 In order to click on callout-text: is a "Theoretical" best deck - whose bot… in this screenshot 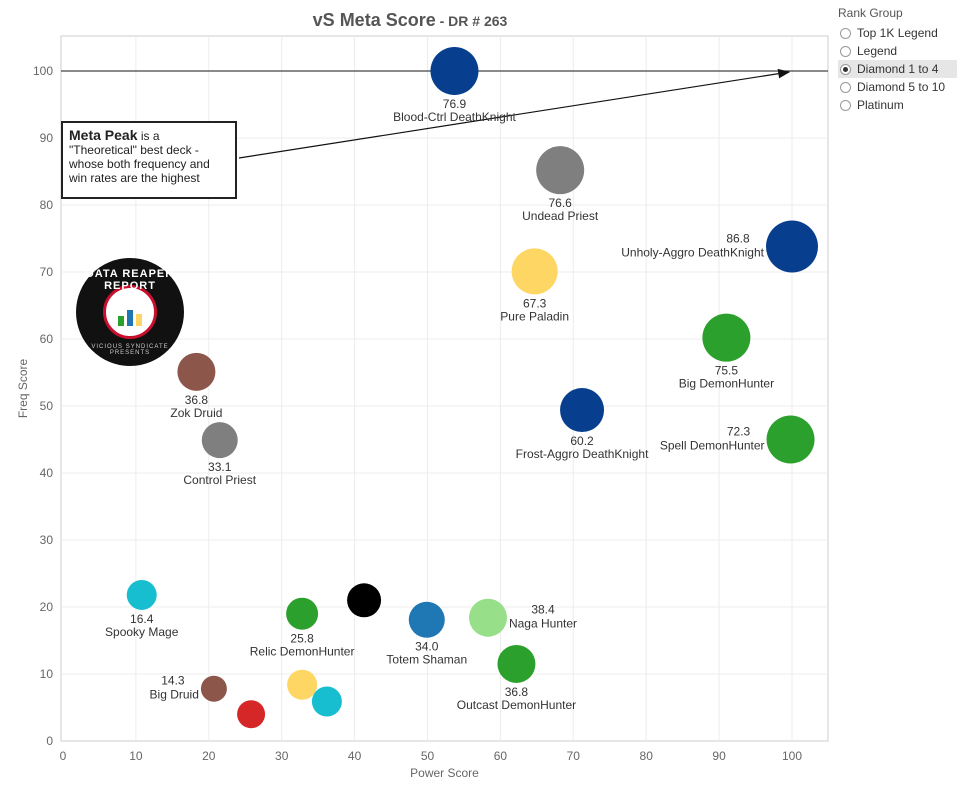, I will do `click(139, 157)`.